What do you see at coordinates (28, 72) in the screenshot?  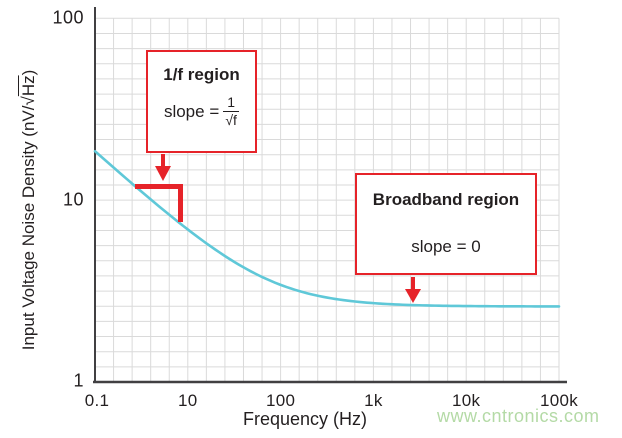 I see `y-axis-title-suffix: )` at bounding box center [28, 72].